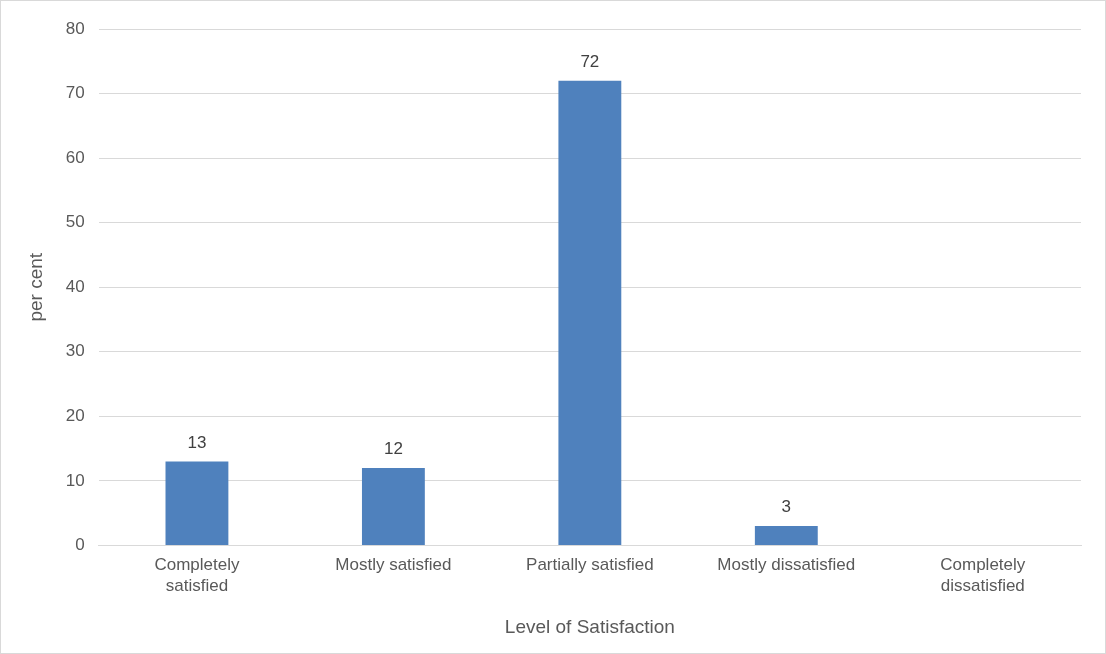 The height and width of the screenshot is (654, 1106). I want to click on x-axis-title: Level of Satisfaction, so click(589, 626).